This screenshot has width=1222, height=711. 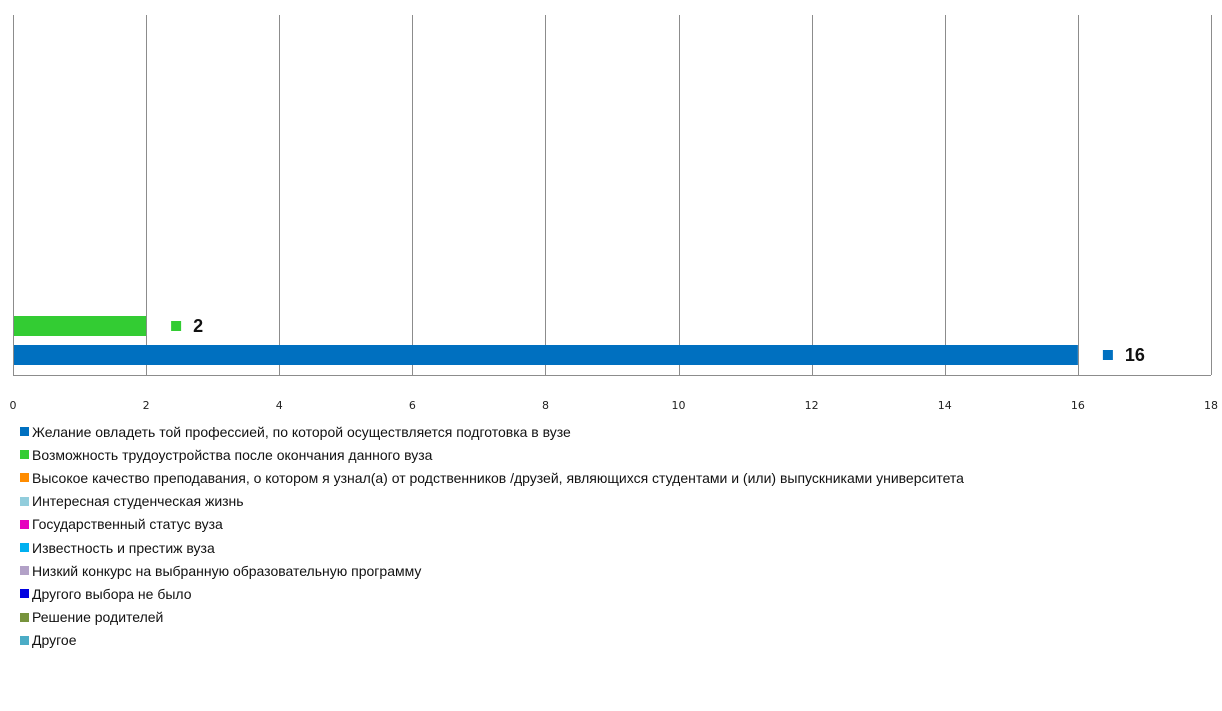 What do you see at coordinates (492, 501) in the screenshot?
I see `legend-item: Интересная студенческая жизнь` at bounding box center [492, 501].